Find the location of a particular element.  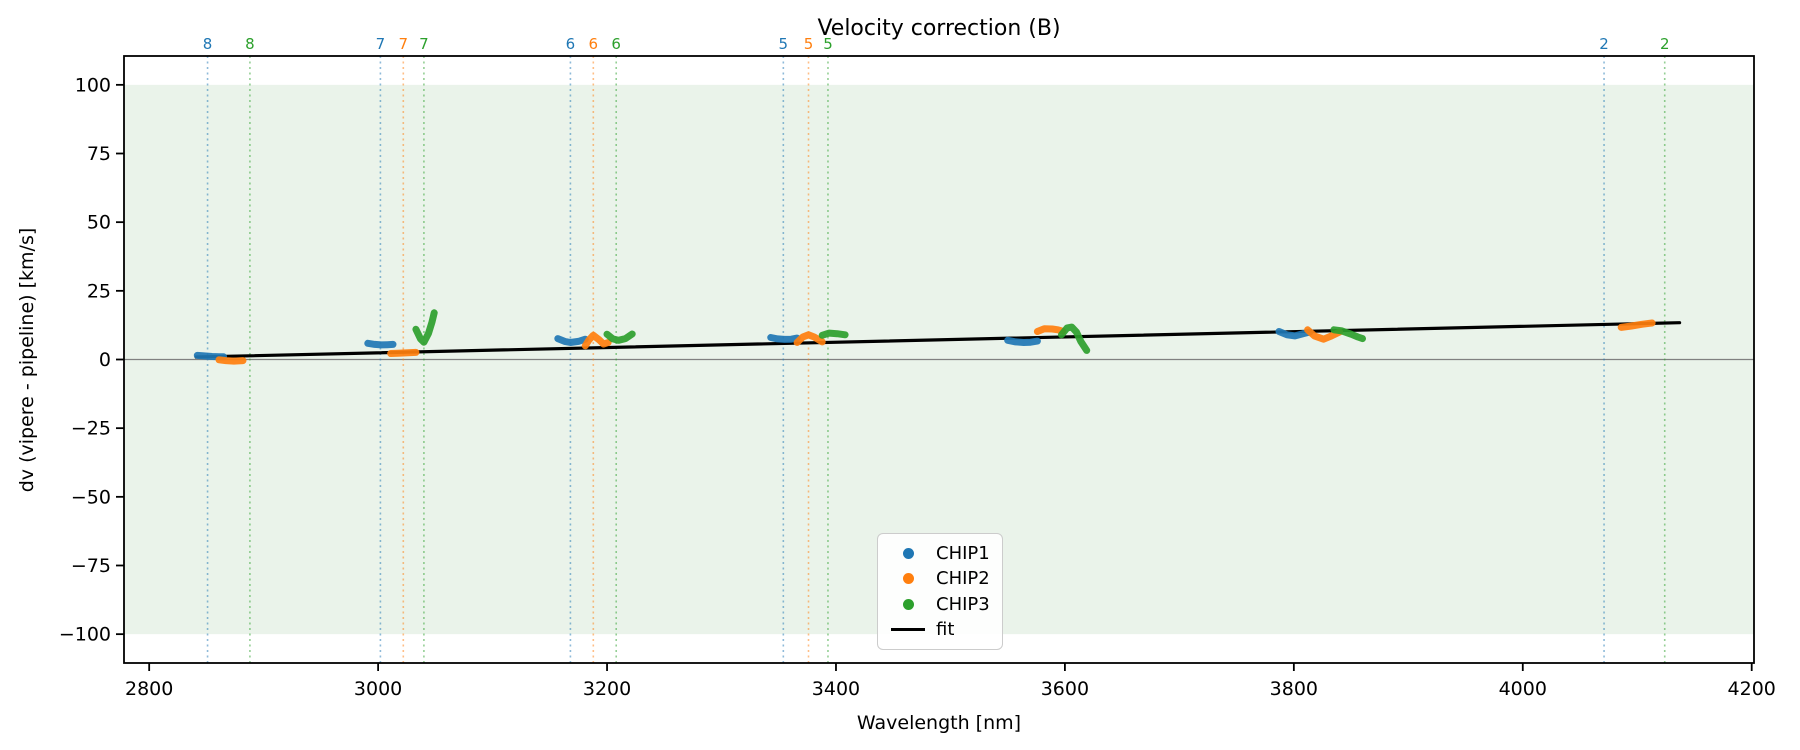

chart-title: Velocity correction (B) is located at coordinates (939, 28).